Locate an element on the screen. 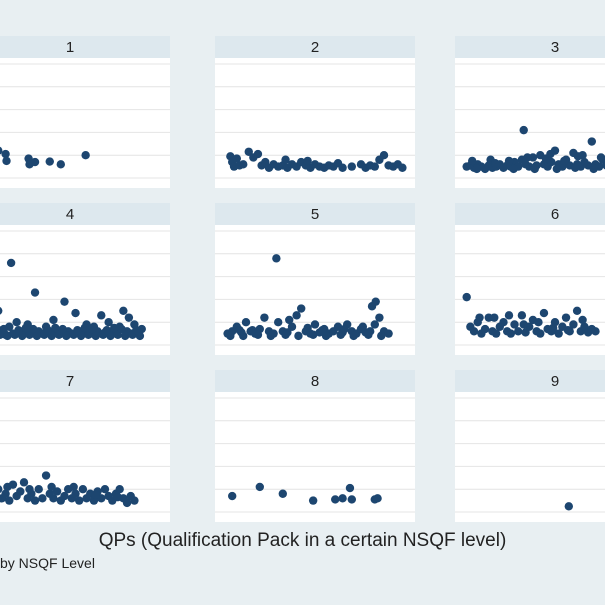 The image size is (605, 605). chart-caption: by NSQF Level is located at coordinates (47, 563).